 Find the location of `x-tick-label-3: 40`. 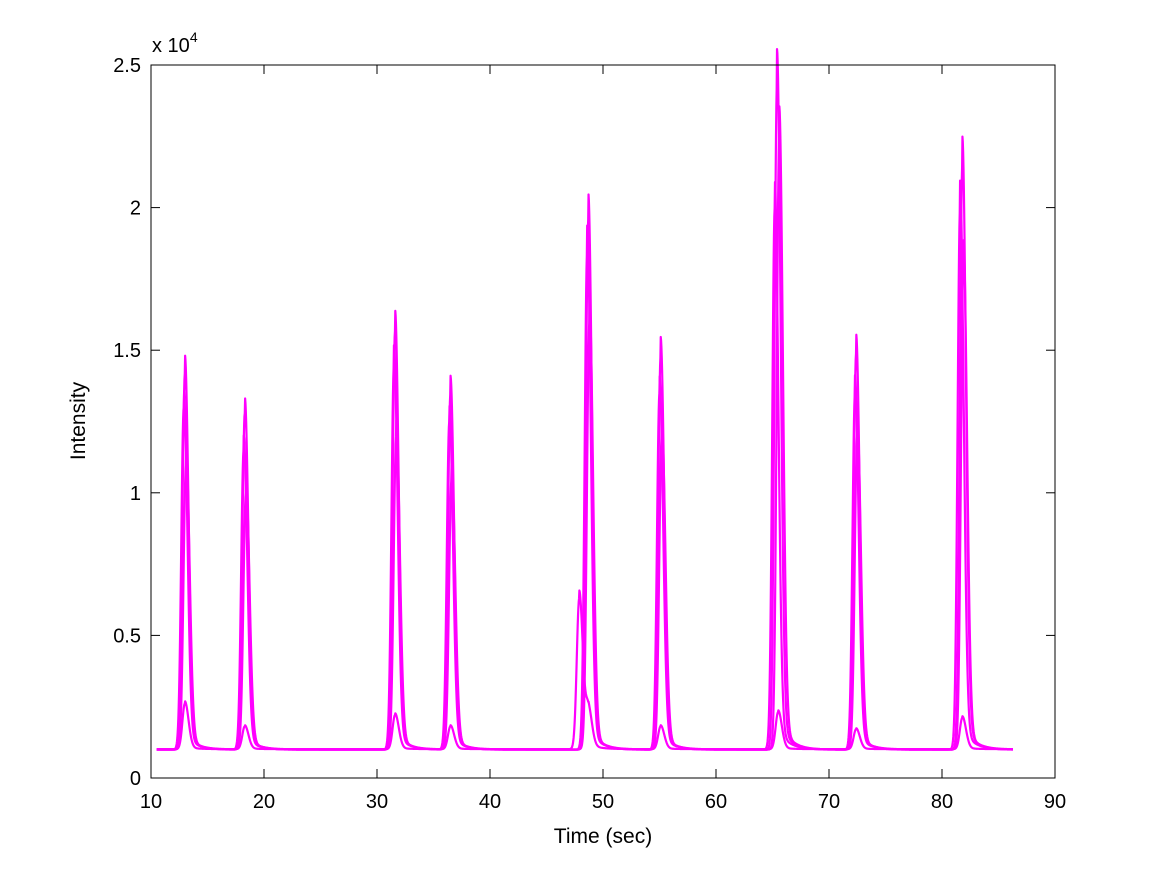

x-tick-label-3: 40 is located at coordinates (490, 802).